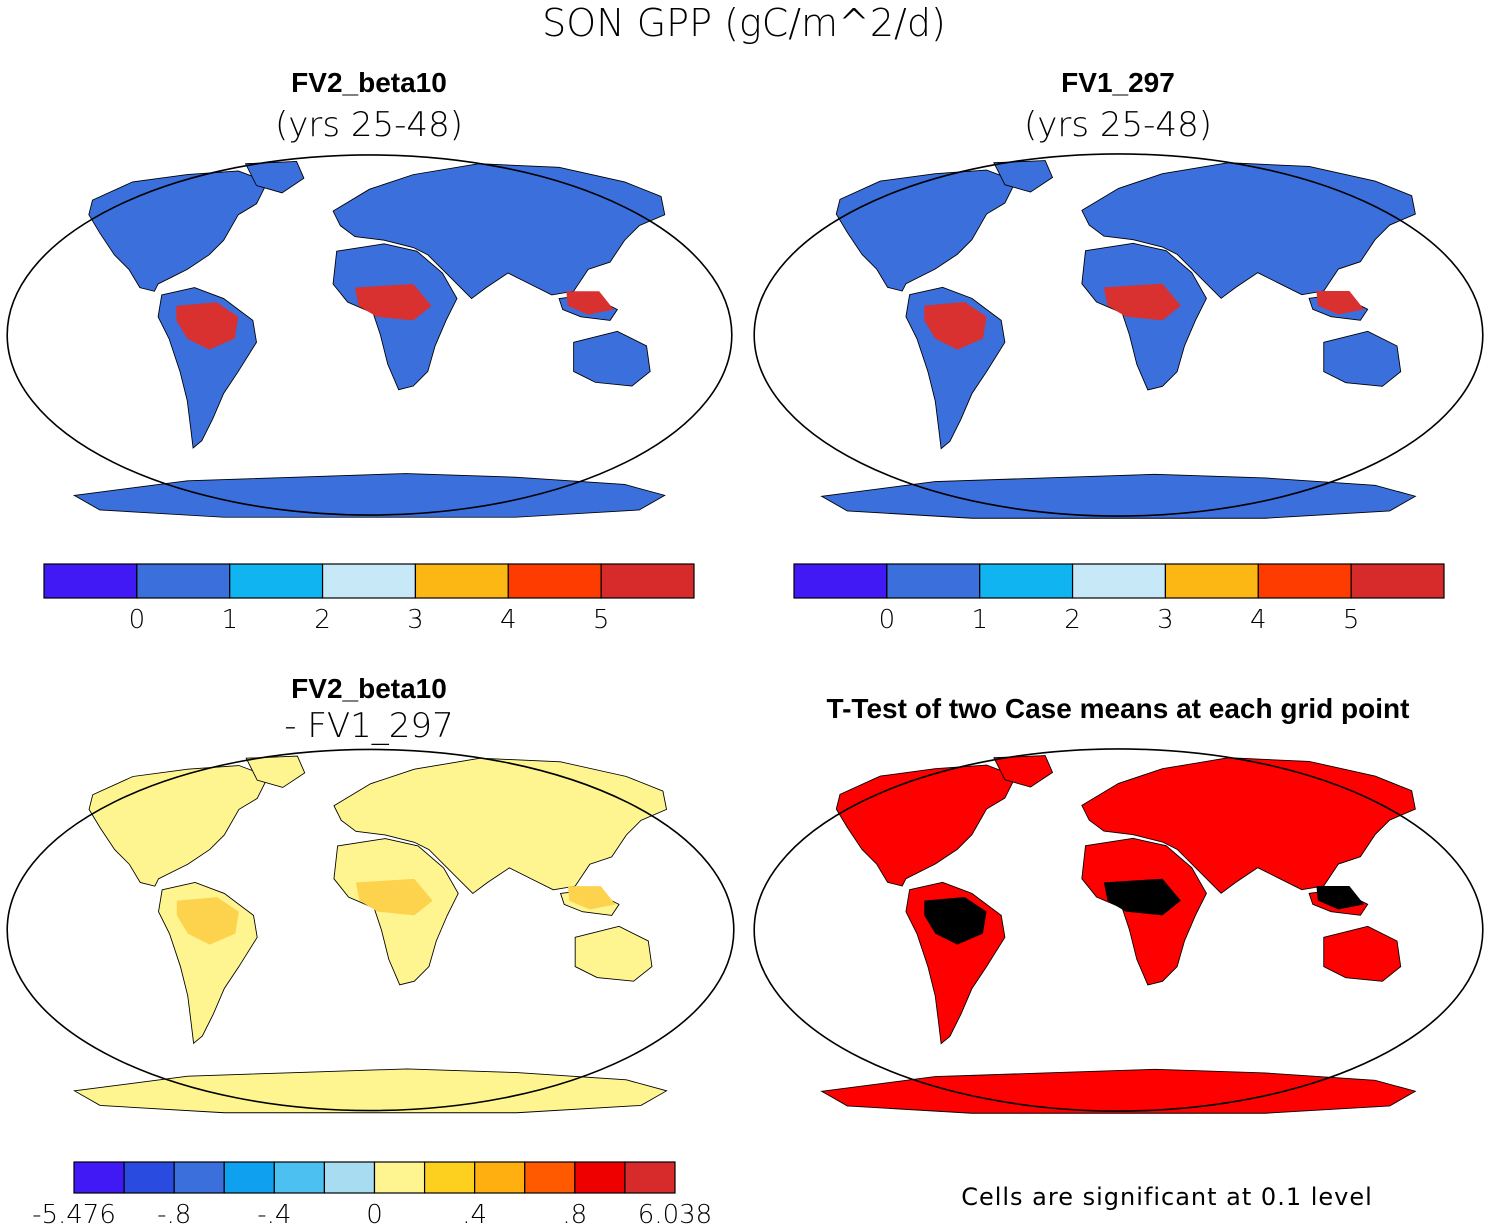 This screenshot has width=1488, height=1227. I want to click on panel-fv1-title: FV1_297, so click(1118, 82).